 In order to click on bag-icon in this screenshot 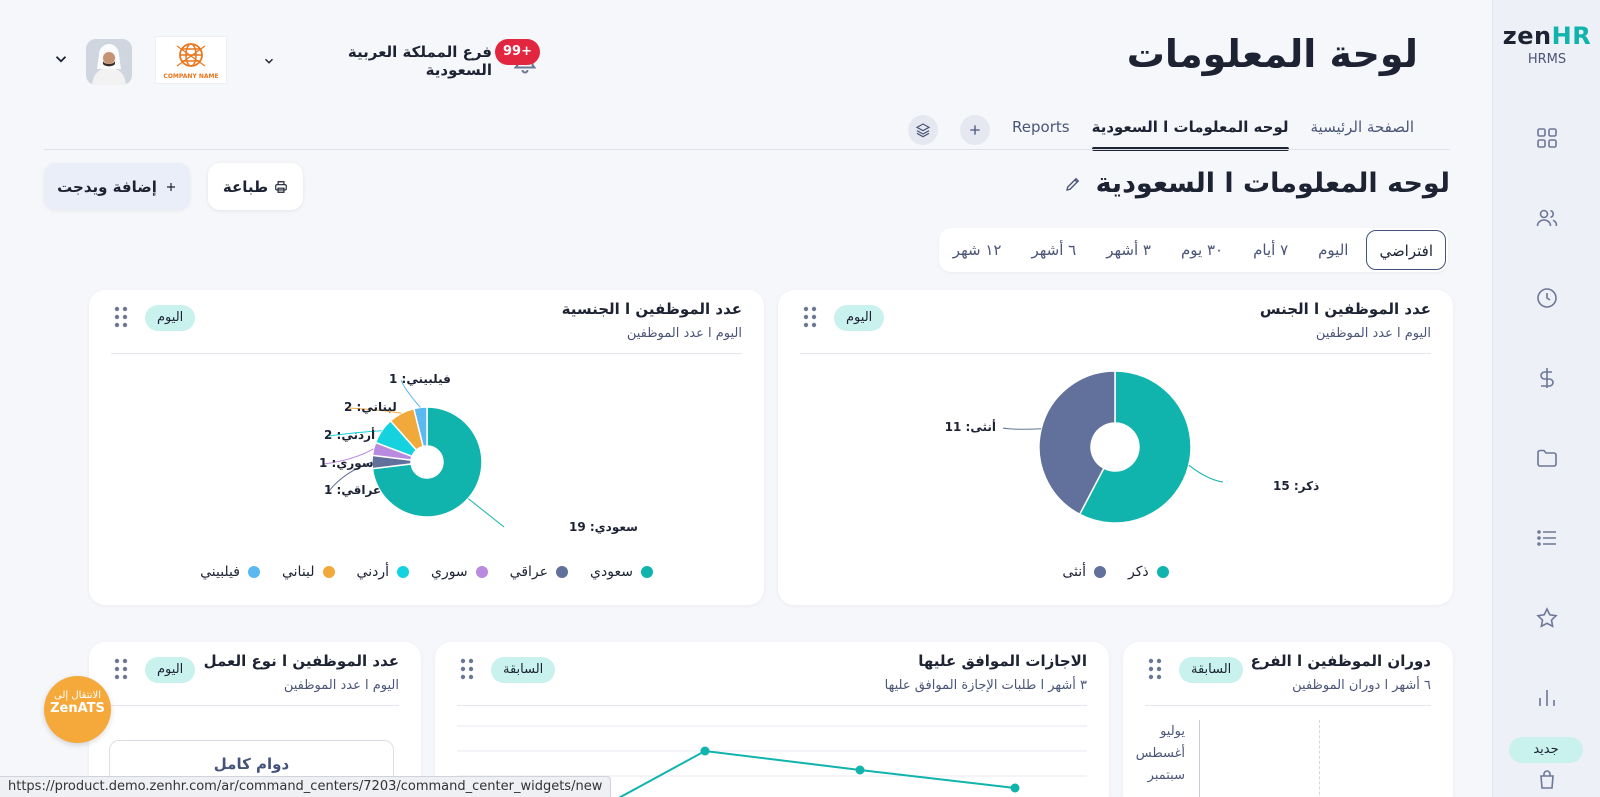, I will do `click(1547, 780)`.